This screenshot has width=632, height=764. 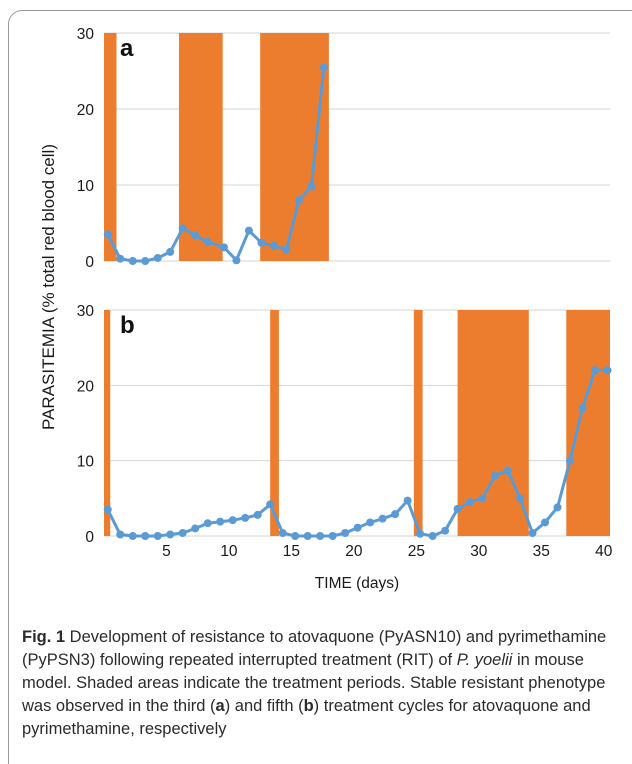 What do you see at coordinates (354, 551) in the screenshot?
I see `x-tick-label: 20` at bounding box center [354, 551].